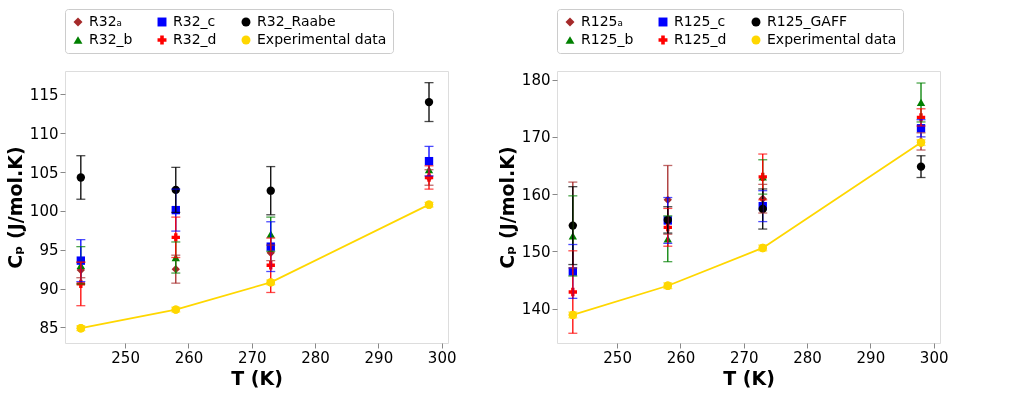  Describe the element at coordinates (700, 21) in the screenshot. I see `legend-label: R125_c` at that location.